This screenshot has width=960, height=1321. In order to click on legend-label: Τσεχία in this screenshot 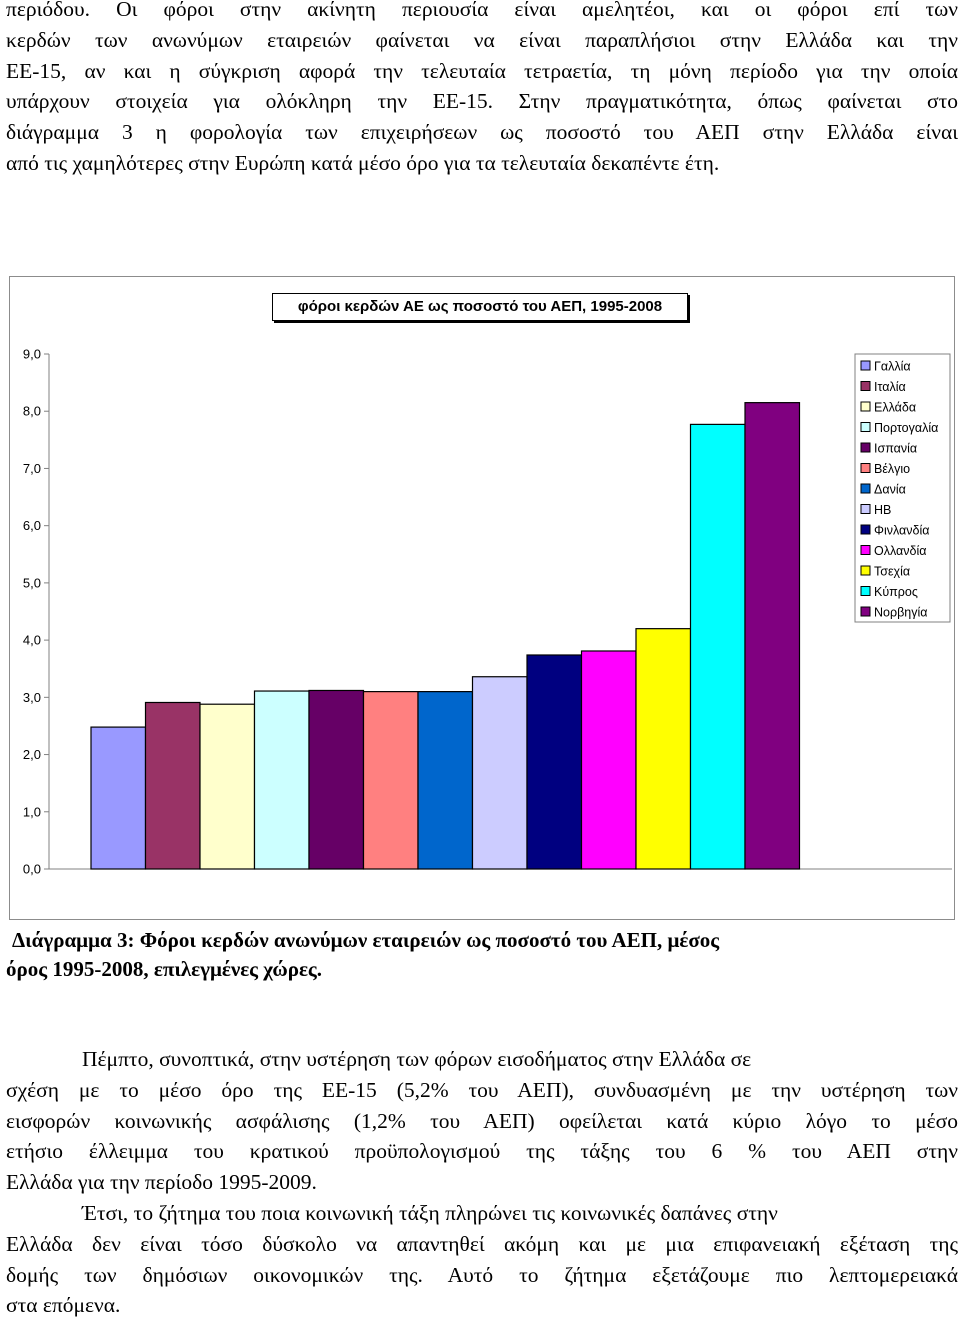, I will do `click(892, 572)`.